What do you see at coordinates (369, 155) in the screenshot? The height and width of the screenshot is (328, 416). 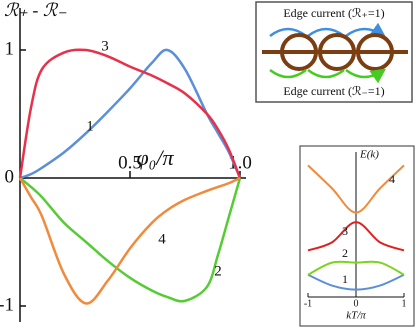 I see `y-axis-label: E(k)` at bounding box center [369, 155].